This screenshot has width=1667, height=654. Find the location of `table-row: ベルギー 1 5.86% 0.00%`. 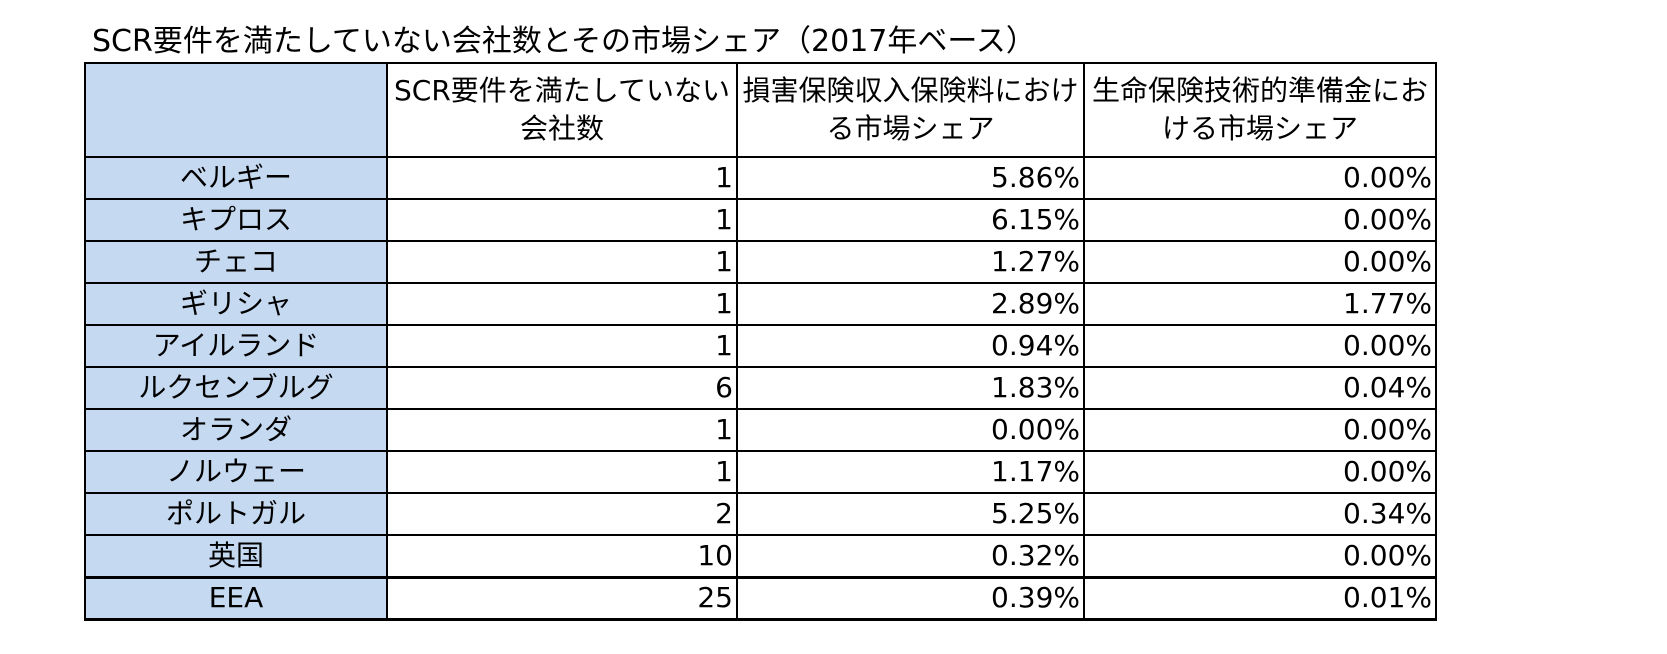

table-row: ベルギー 1 5.86% 0.00% is located at coordinates (760, 178).